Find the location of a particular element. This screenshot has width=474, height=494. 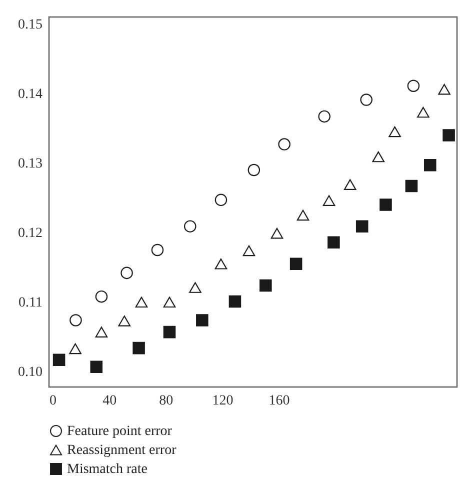

x-tick-label: 40 is located at coordinates (109, 401).